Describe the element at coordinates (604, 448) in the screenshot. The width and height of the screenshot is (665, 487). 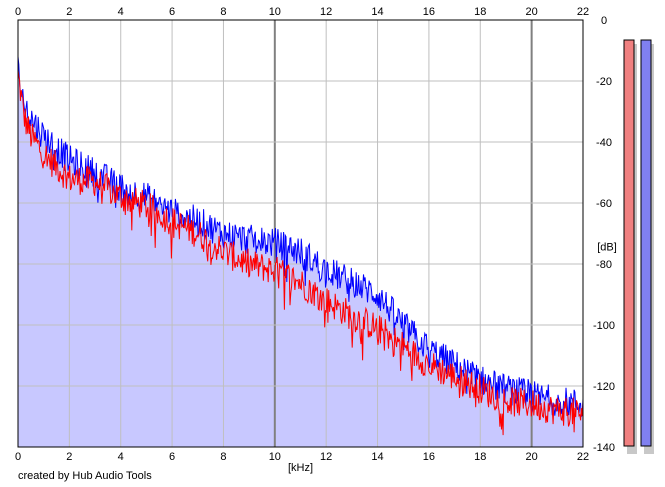
I see `y-tick: -140` at that location.